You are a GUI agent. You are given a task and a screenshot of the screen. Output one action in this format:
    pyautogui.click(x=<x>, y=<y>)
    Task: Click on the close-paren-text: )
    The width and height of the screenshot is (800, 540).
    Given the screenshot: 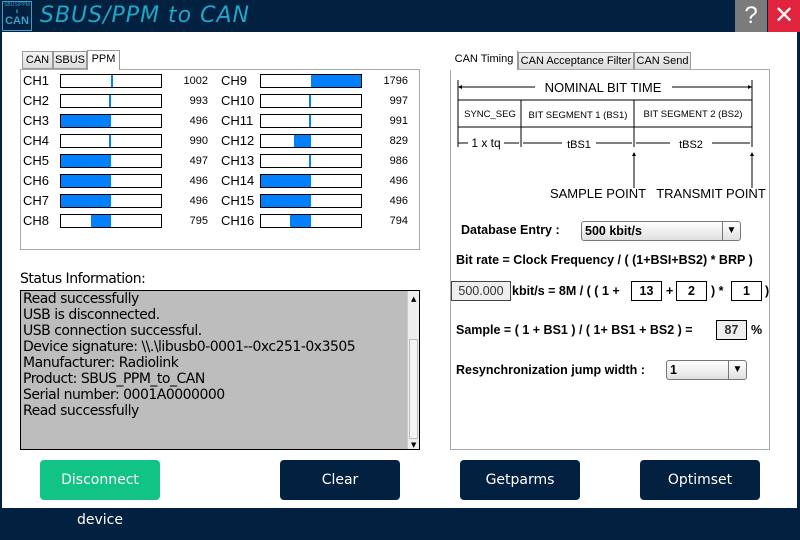 What is the action you would take?
    pyautogui.click(x=767, y=291)
    